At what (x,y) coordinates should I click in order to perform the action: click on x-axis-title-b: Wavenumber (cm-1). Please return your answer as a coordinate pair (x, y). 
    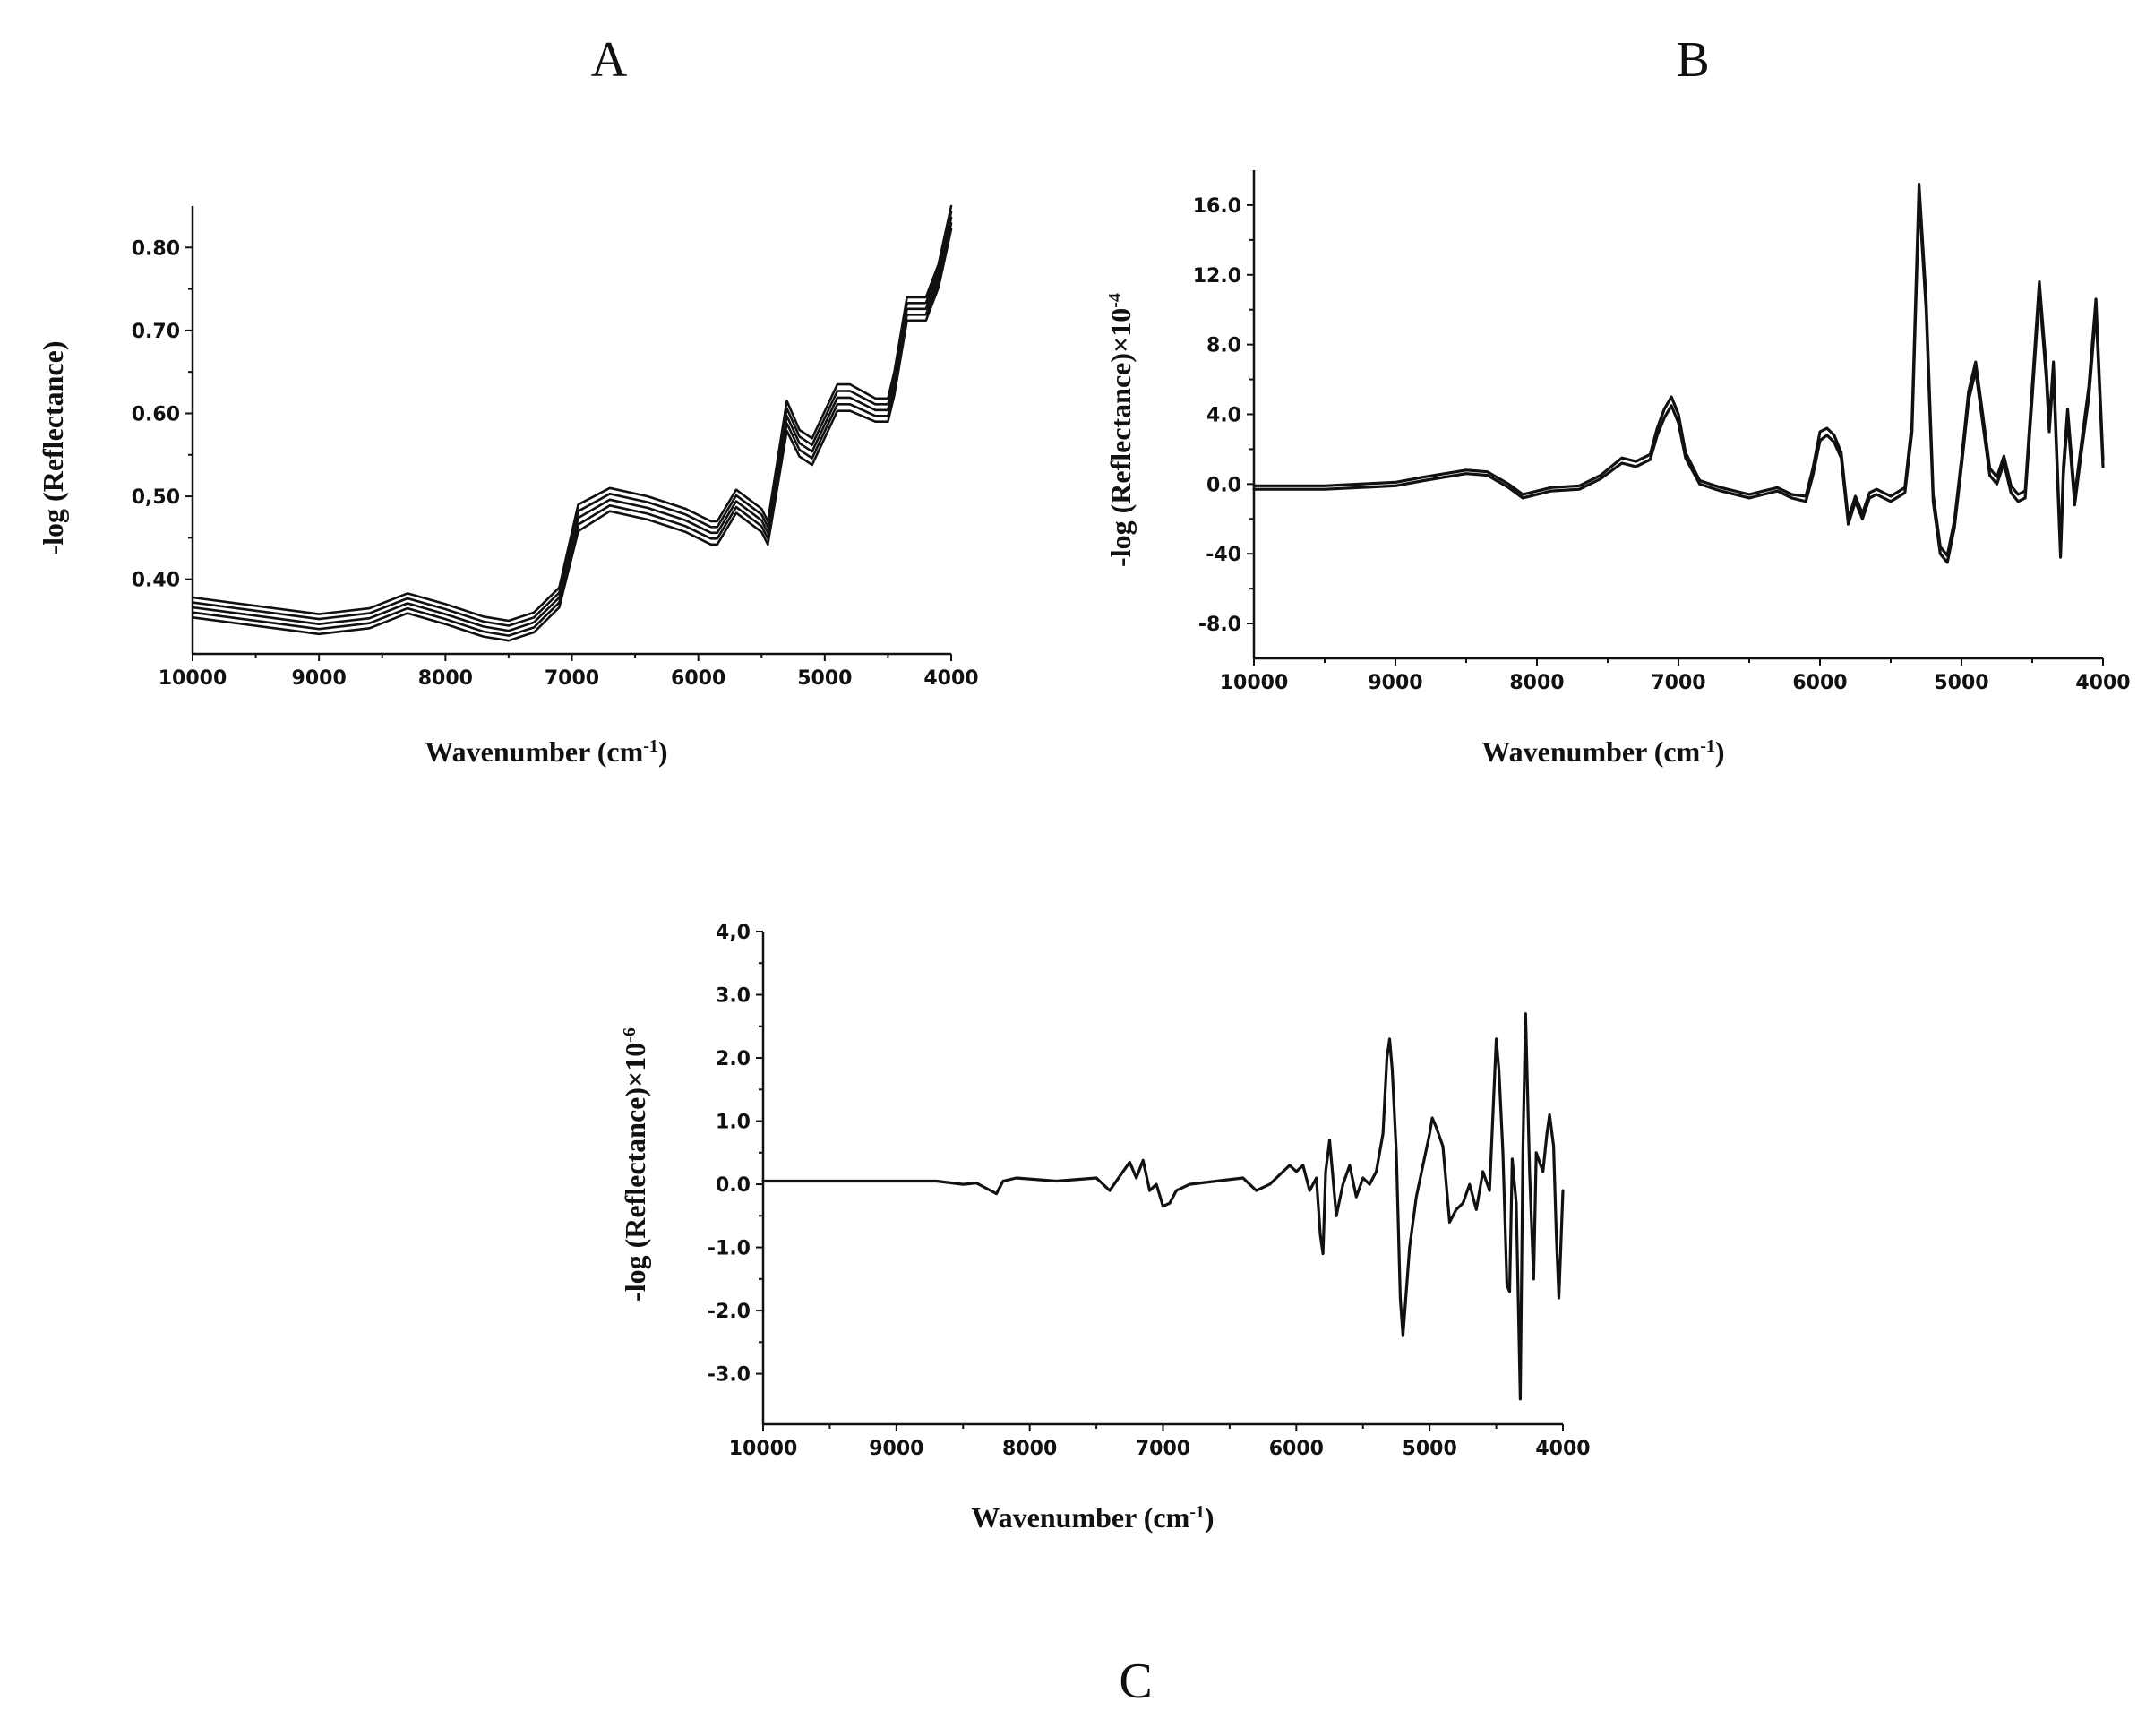
    Looking at the image, I should click on (1603, 751).